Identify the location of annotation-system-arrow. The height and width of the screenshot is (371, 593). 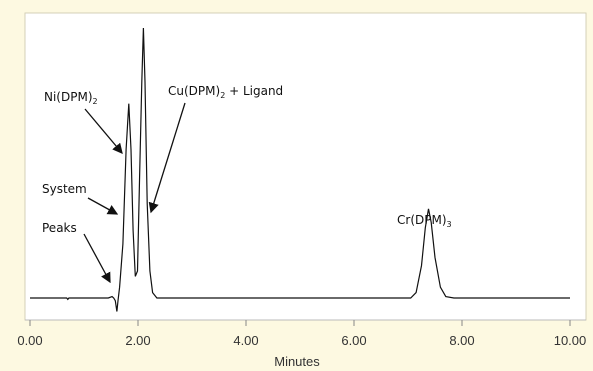
(103, 206).